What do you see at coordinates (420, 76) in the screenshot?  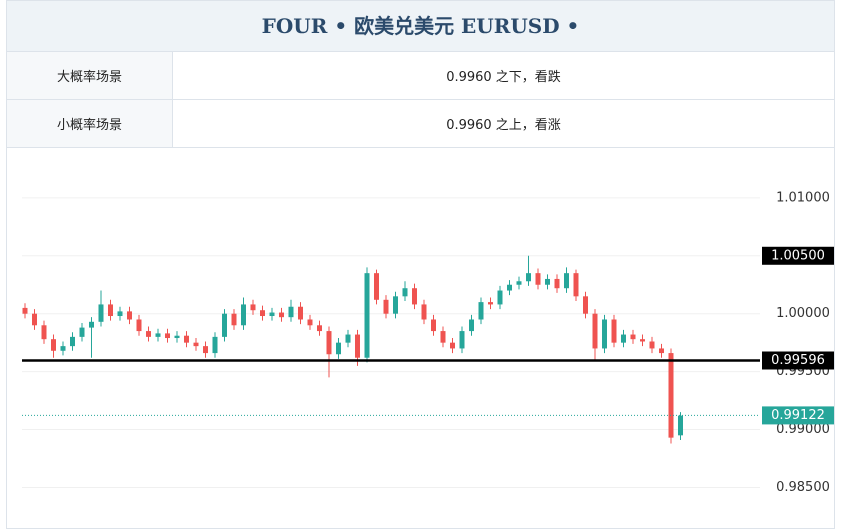 I see `table-row: 大概率场景 0.9960 之下，看跌` at bounding box center [420, 76].